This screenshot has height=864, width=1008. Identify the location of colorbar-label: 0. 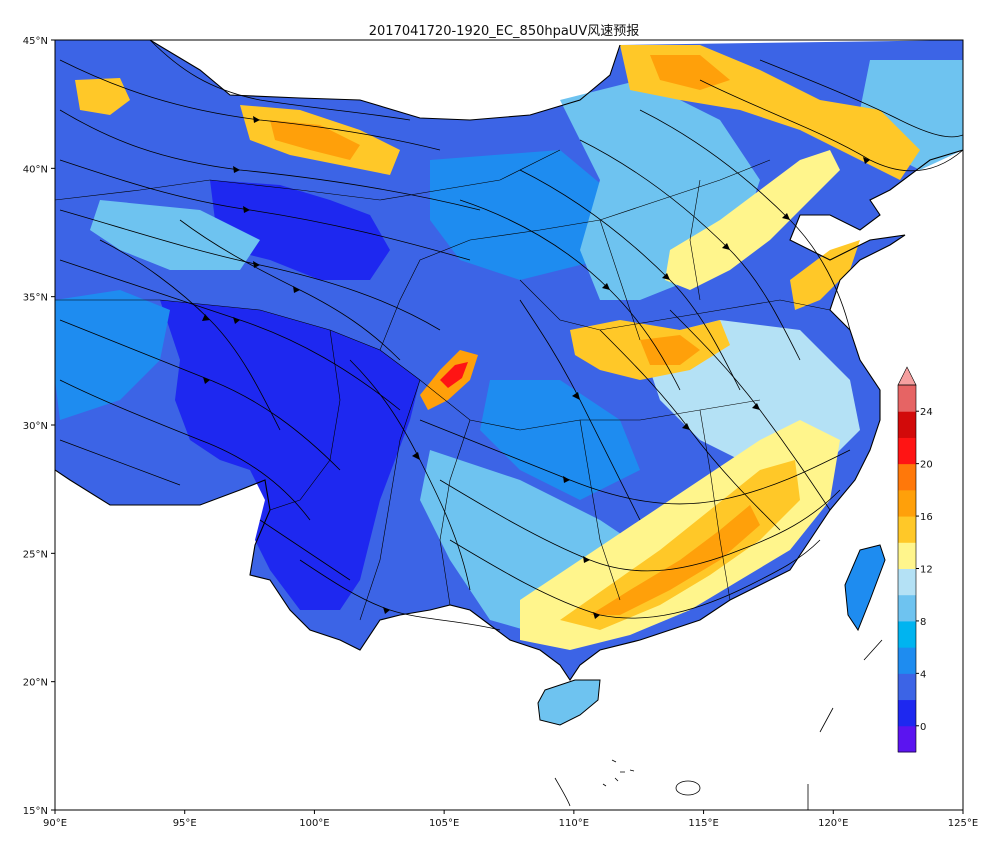
(923, 727).